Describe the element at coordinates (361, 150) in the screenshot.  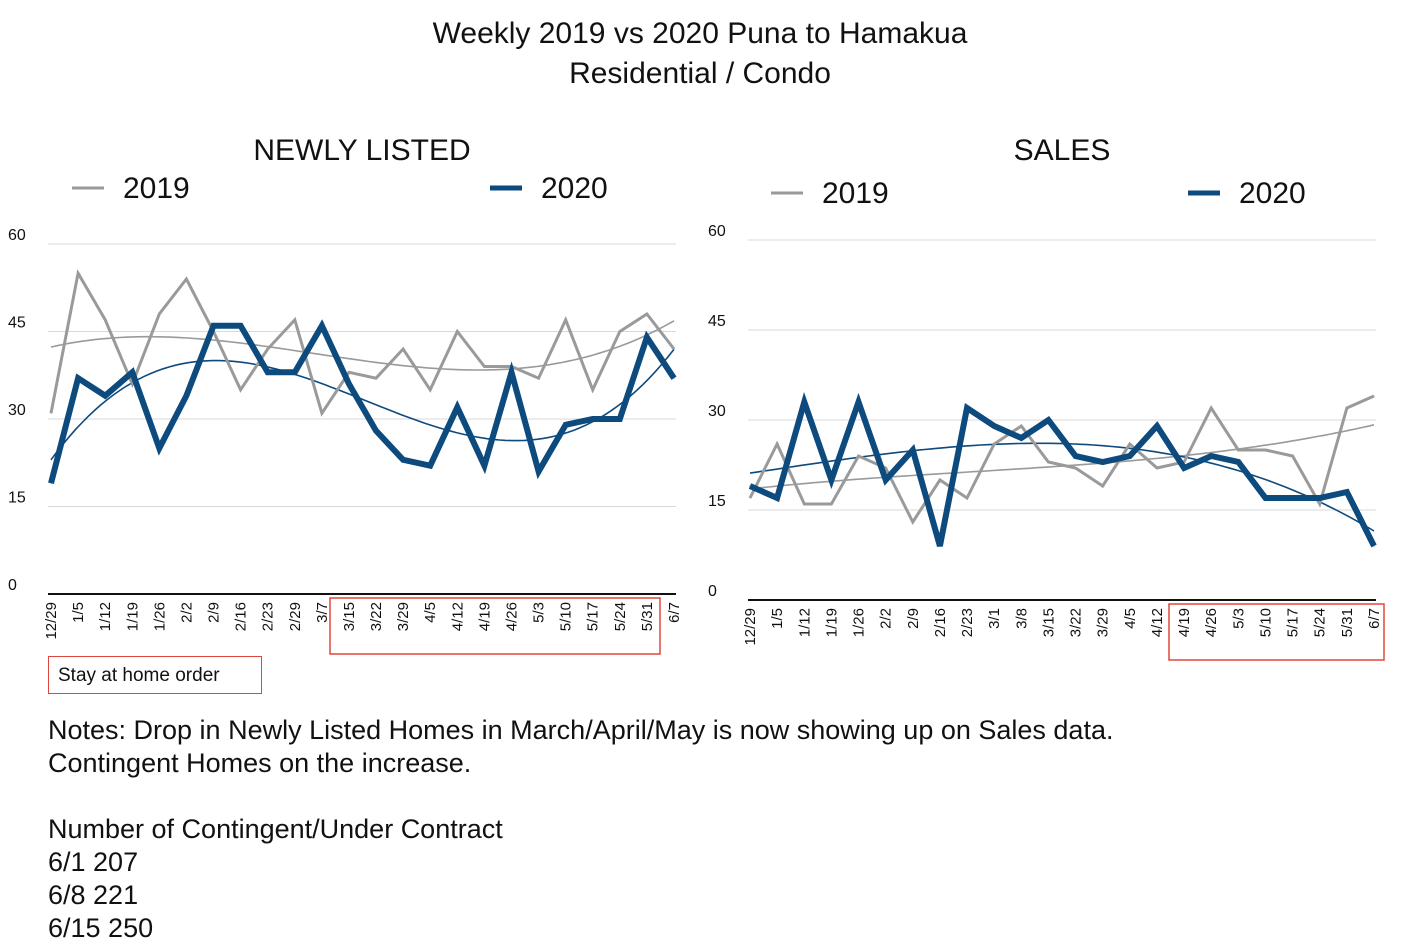
I see `chart-title: NEWLY LISTED` at that location.